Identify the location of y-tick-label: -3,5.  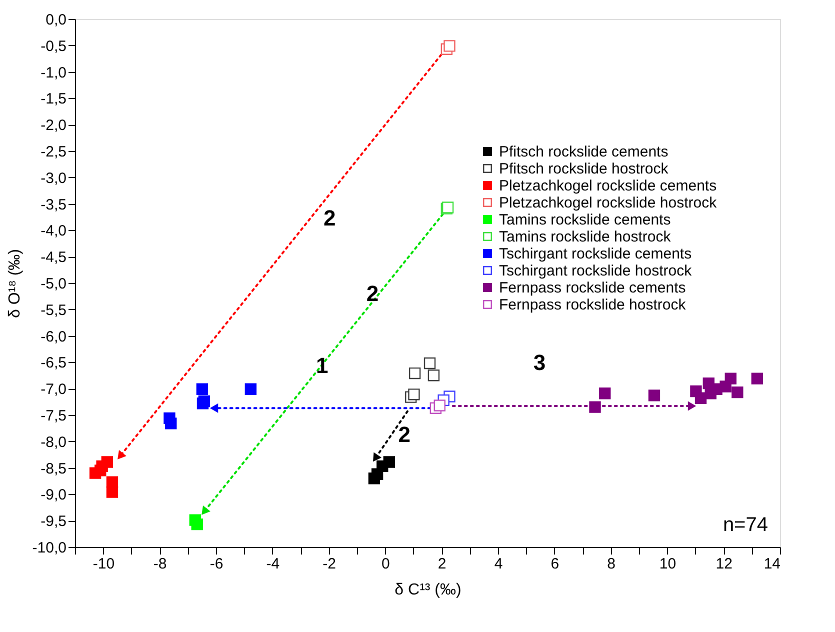
(53, 205).